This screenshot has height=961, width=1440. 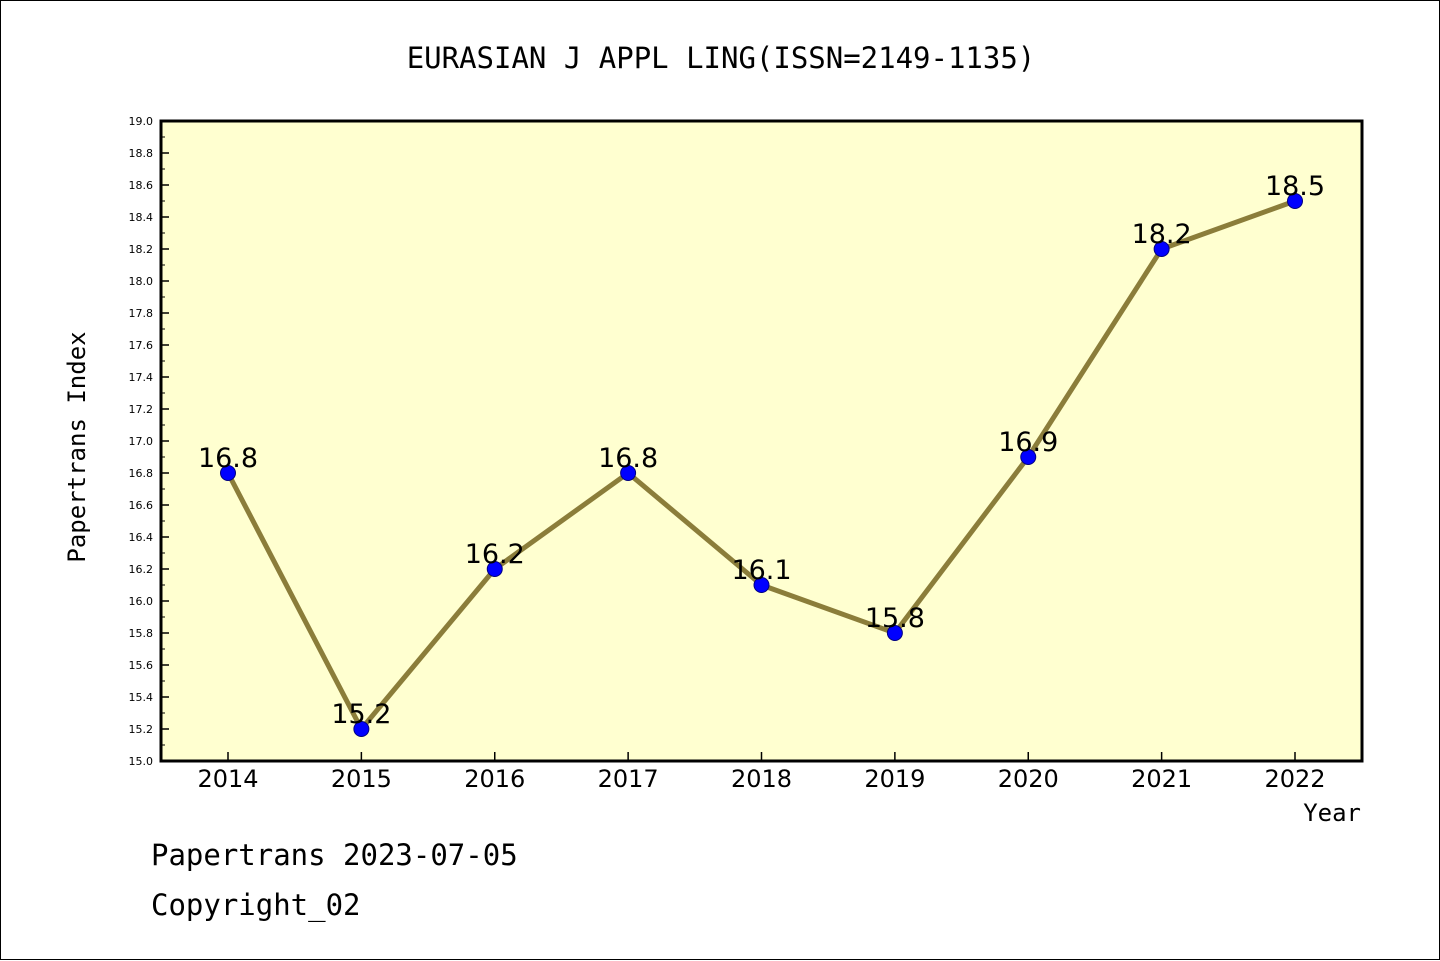 I want to click on chart-title: EURASIAN J APPL LING(ISSN=2149-1135), so click(x=721, y=58).